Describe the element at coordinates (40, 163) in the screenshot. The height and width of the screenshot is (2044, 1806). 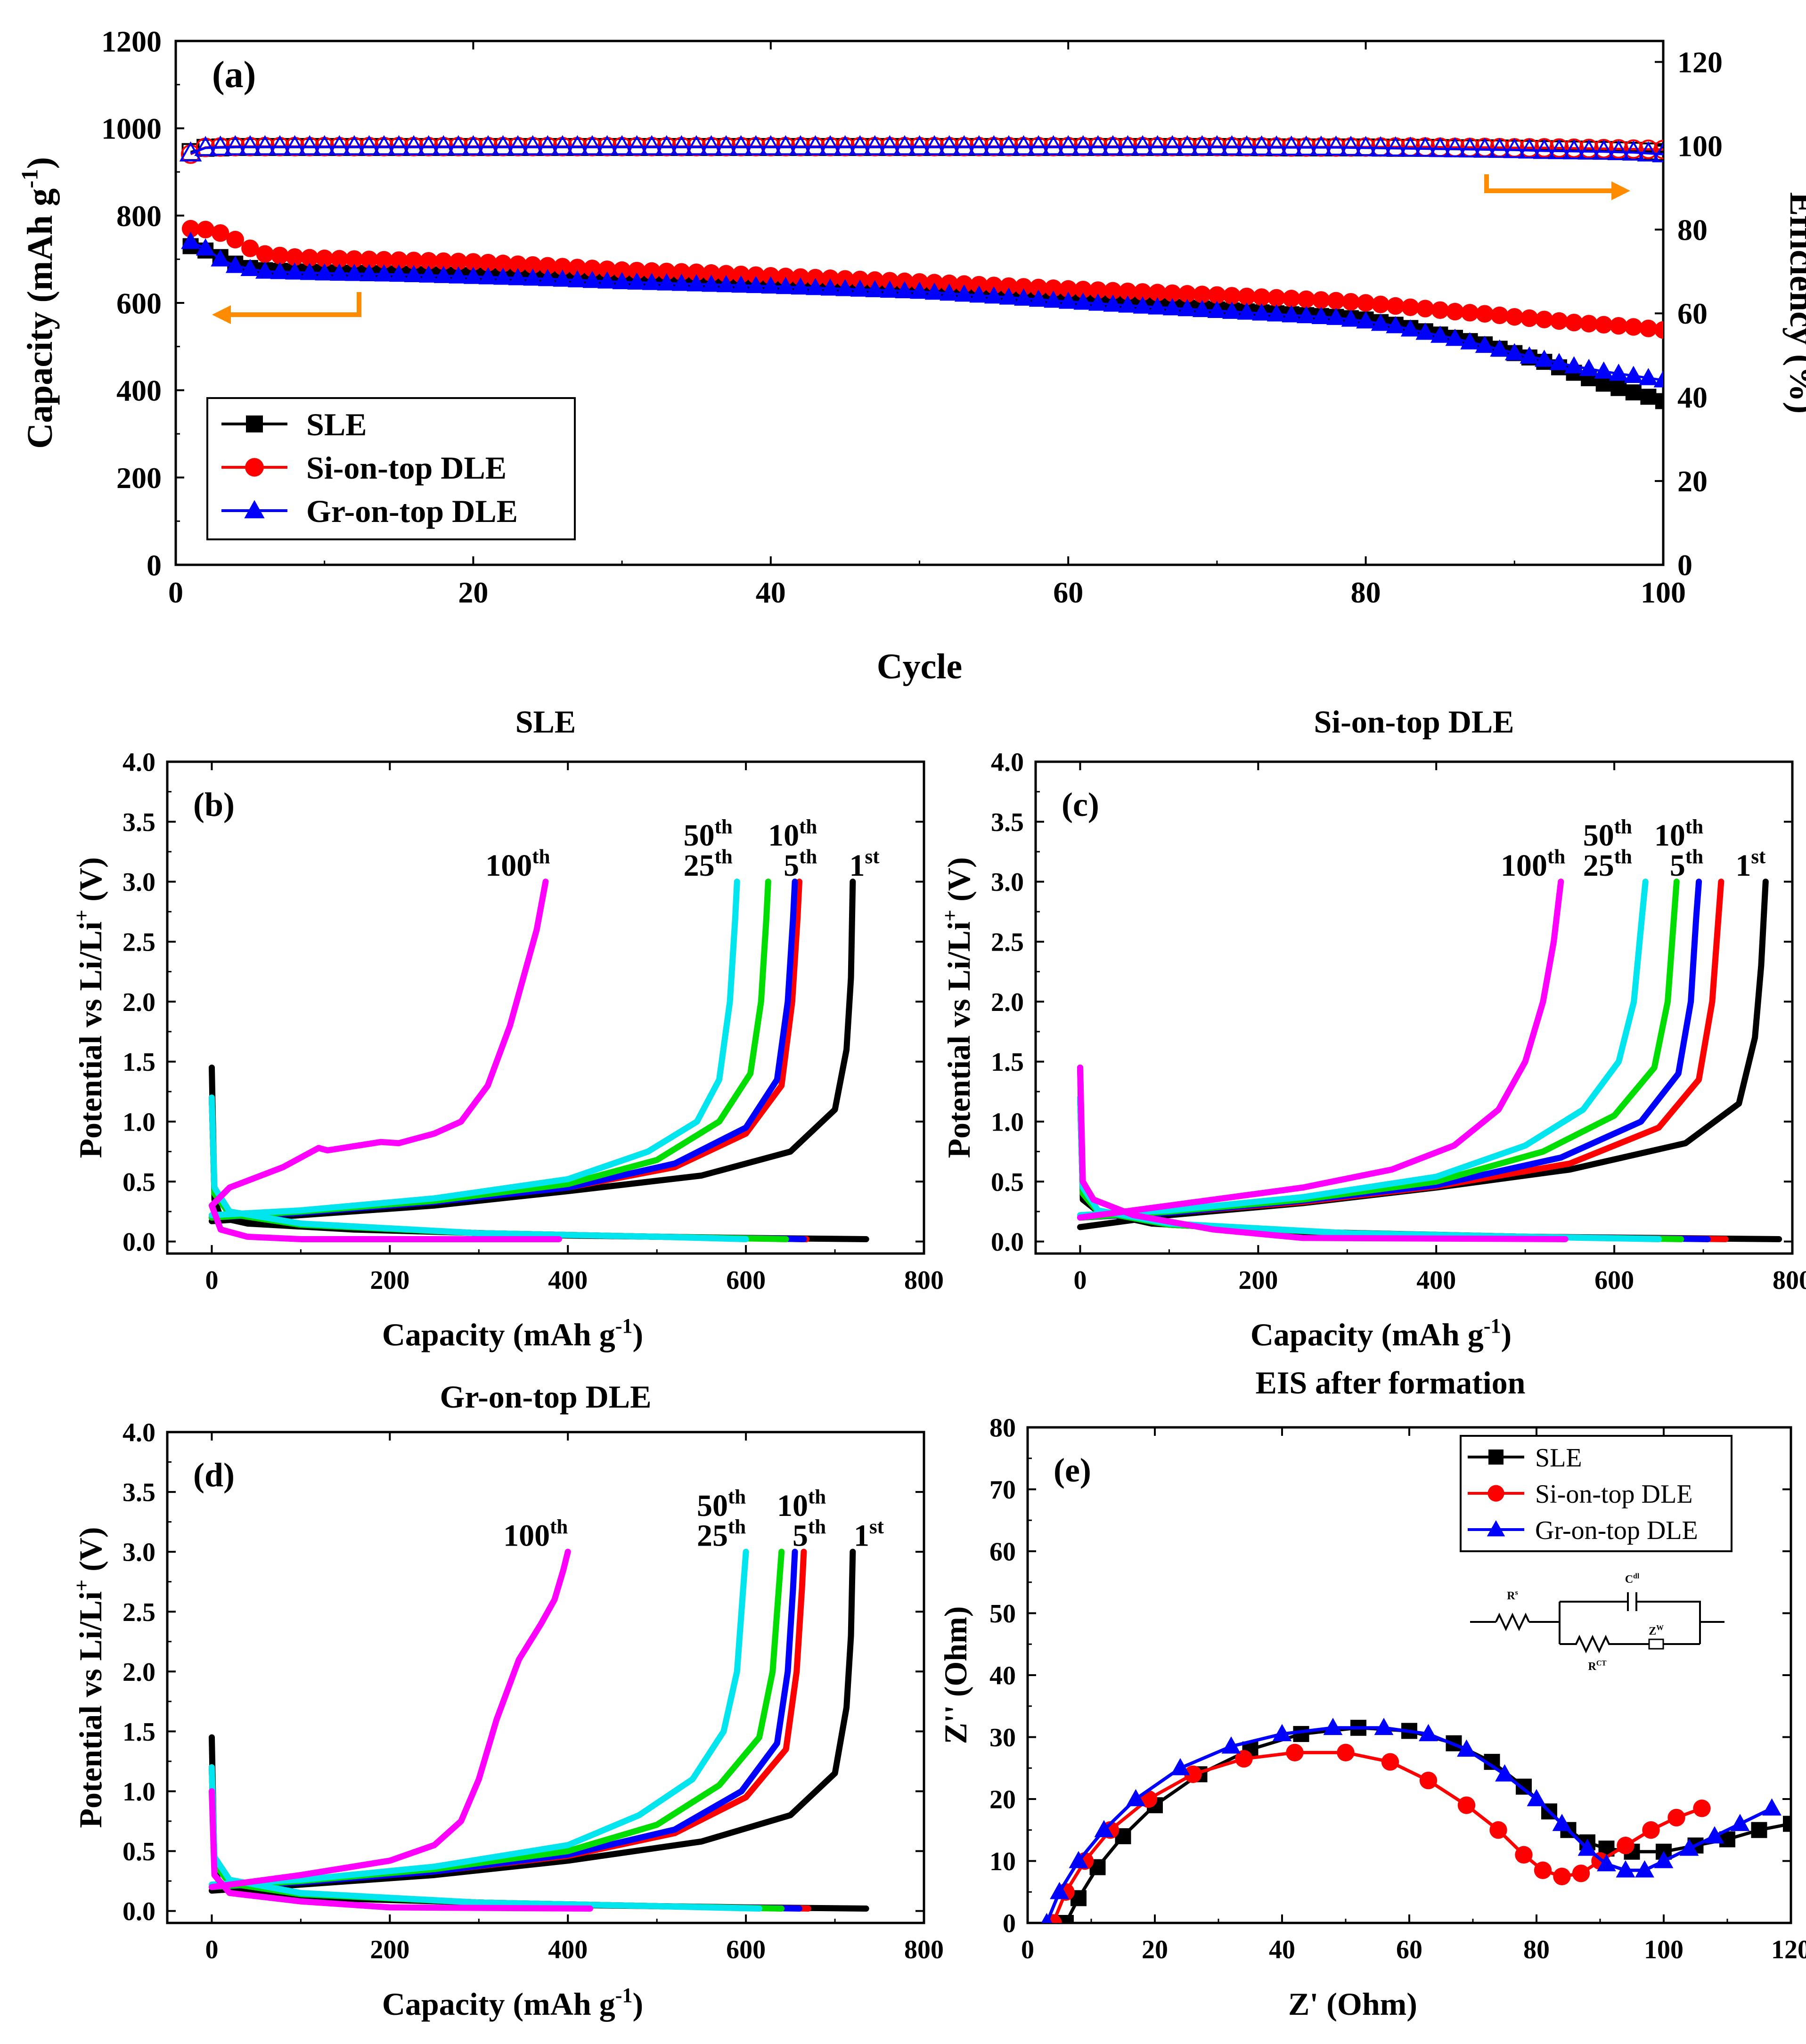
I see `y-axis-title-tail: )` at that location.